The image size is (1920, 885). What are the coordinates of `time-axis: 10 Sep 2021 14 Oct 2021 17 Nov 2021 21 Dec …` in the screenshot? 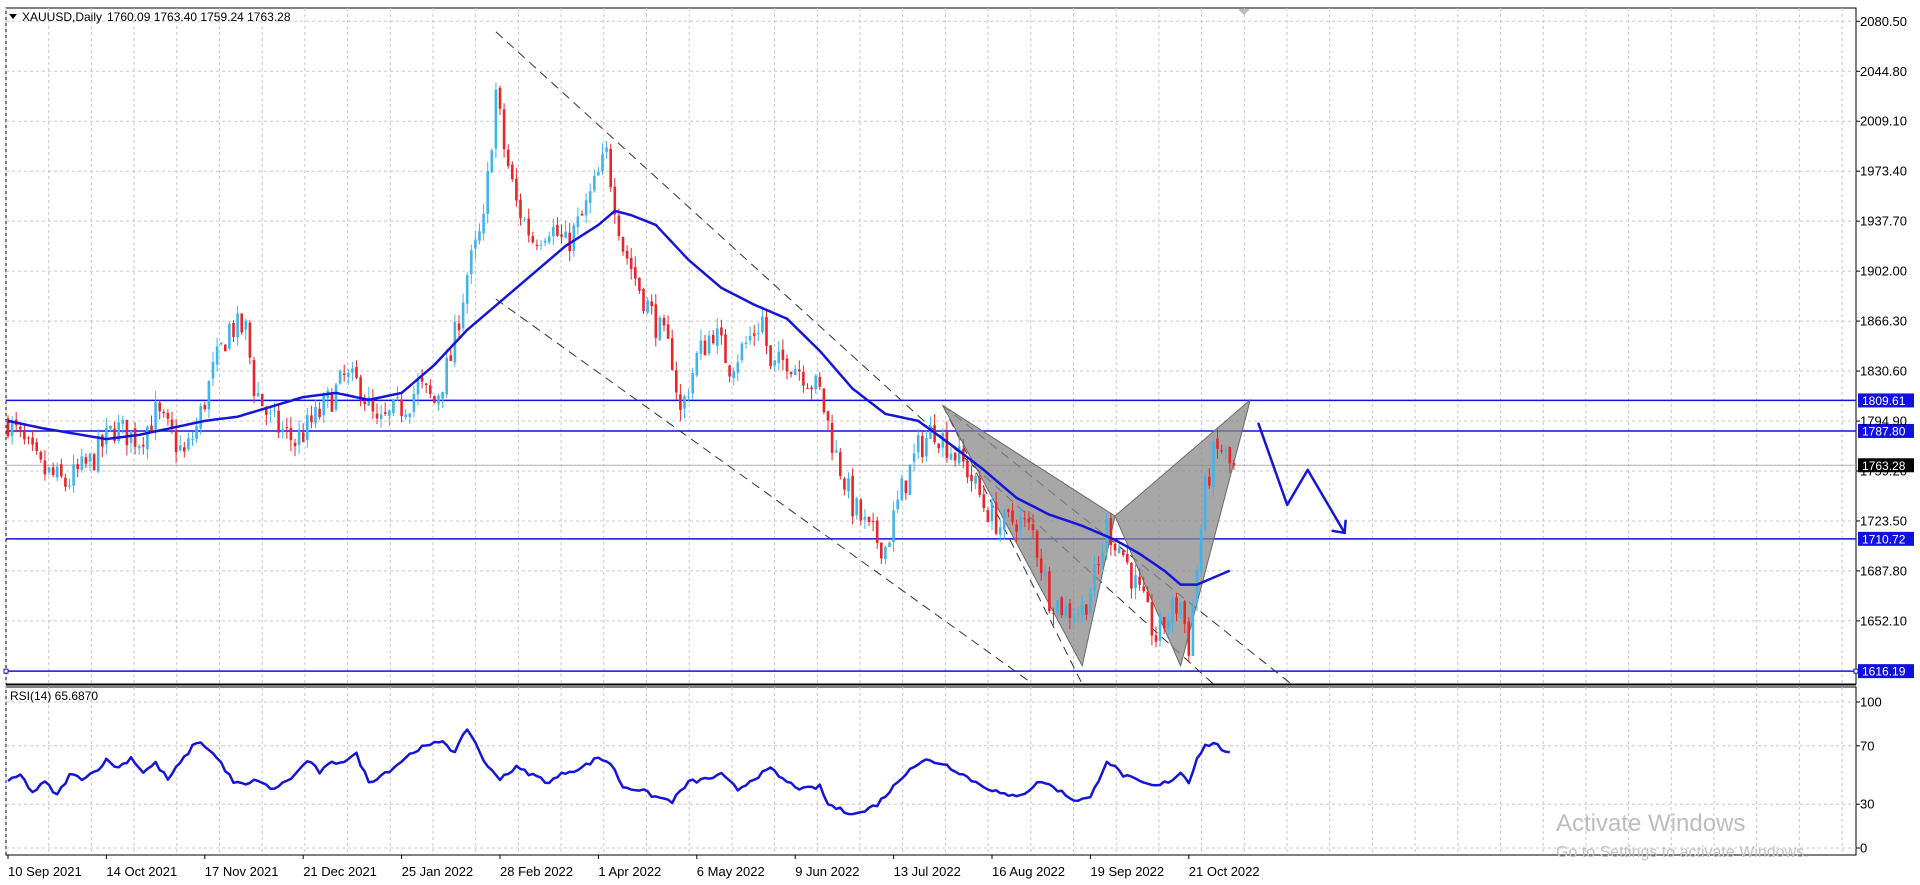 It's located at (633, 867).